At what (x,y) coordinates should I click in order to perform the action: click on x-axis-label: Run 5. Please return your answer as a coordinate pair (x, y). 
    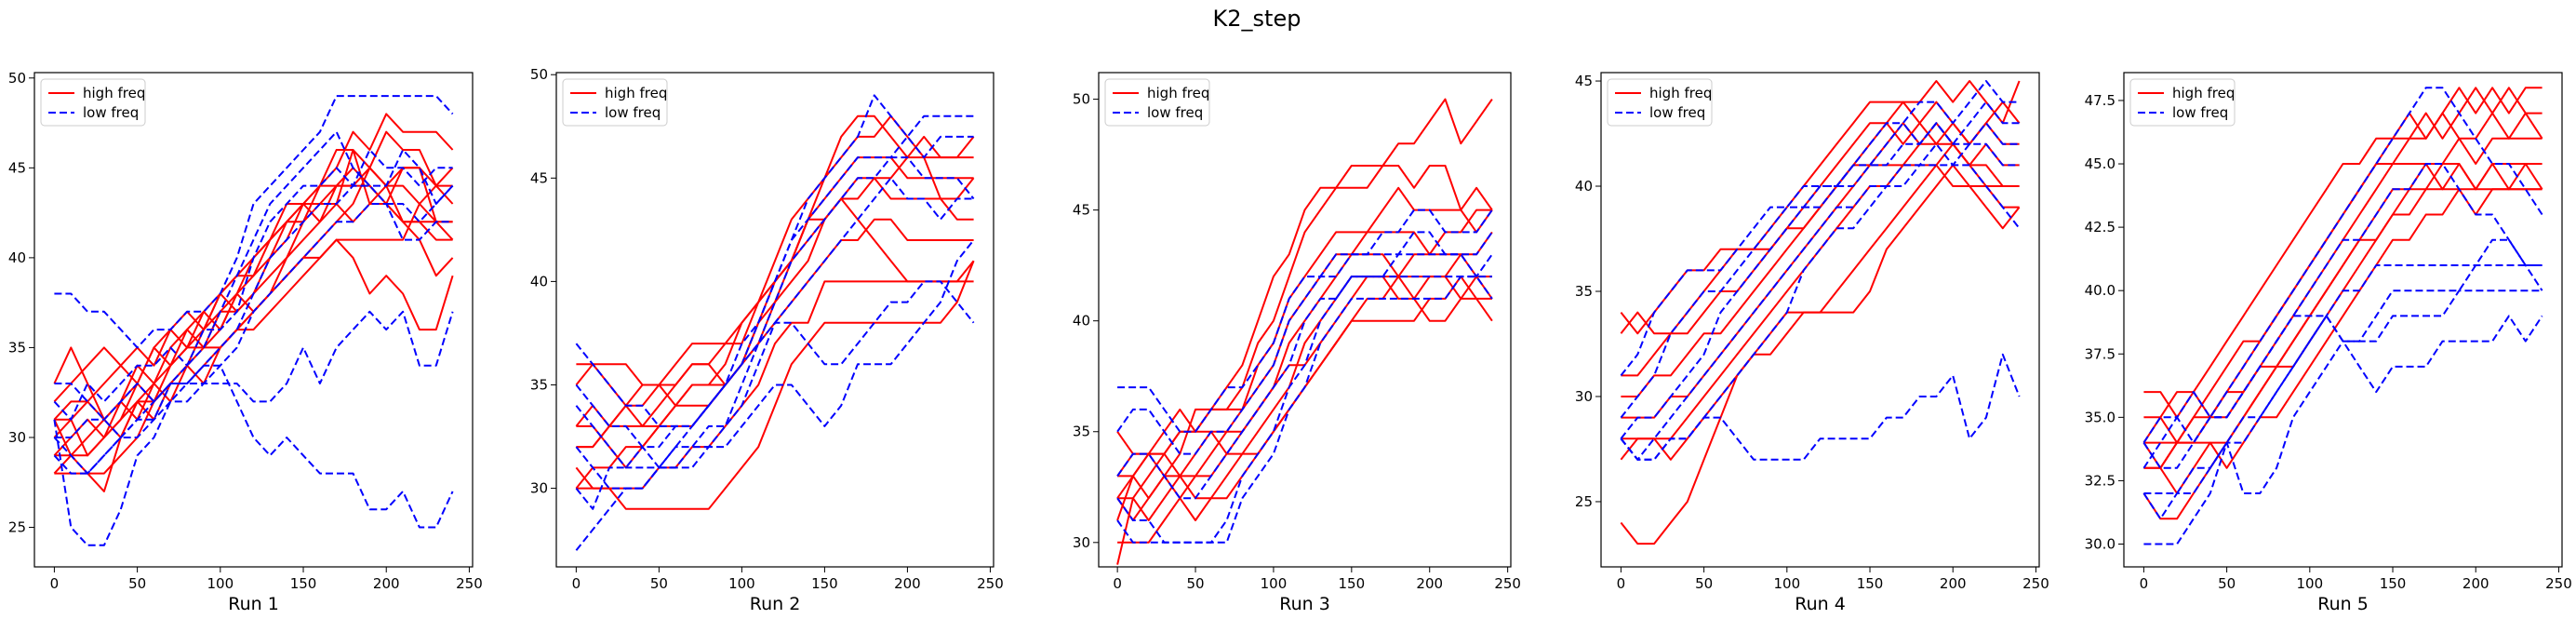
    Looking at the image, I should click on (2343, 604).